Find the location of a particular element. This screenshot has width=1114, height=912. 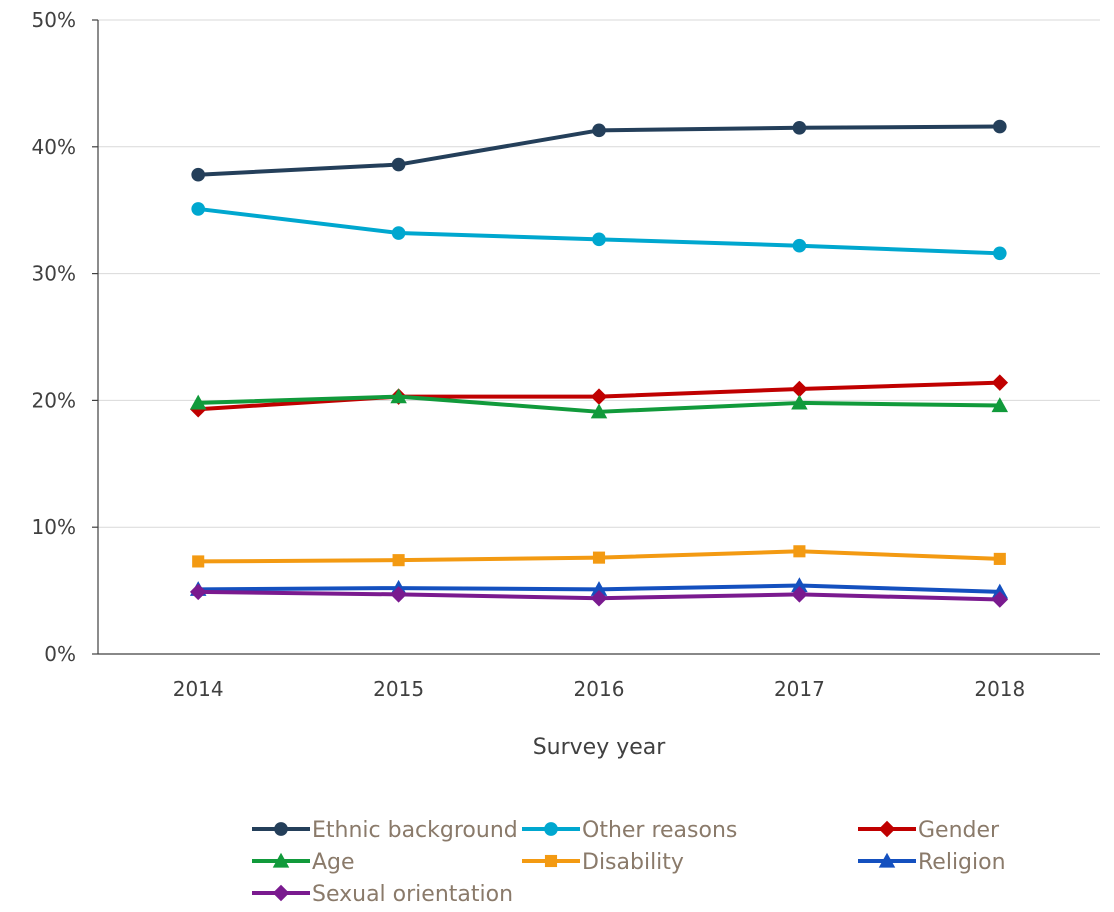

series-age is located at coordinates (599, 403).